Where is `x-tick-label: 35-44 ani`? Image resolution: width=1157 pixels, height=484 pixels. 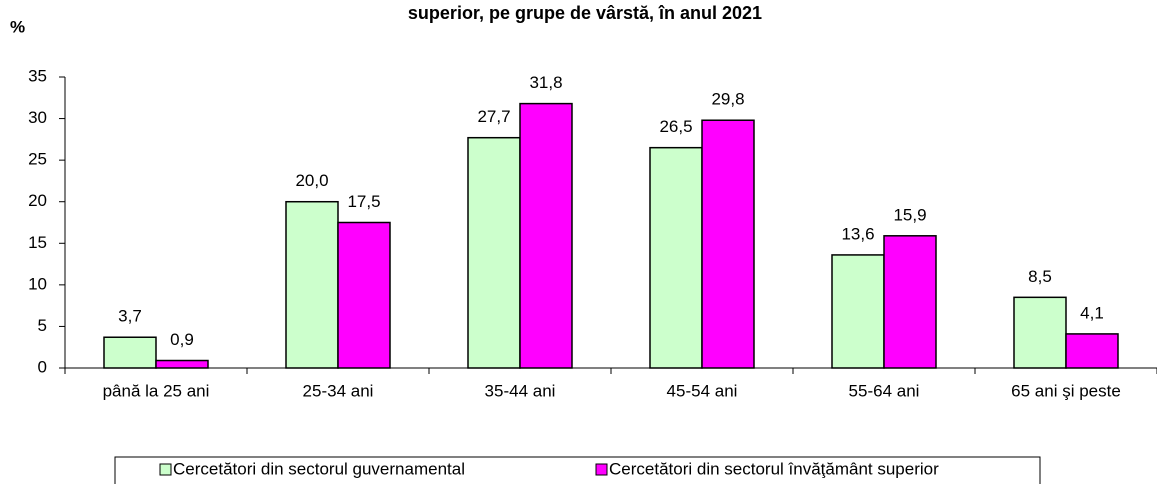 x-tick-label: 35-44 ani is located at coordinates (520, 390).